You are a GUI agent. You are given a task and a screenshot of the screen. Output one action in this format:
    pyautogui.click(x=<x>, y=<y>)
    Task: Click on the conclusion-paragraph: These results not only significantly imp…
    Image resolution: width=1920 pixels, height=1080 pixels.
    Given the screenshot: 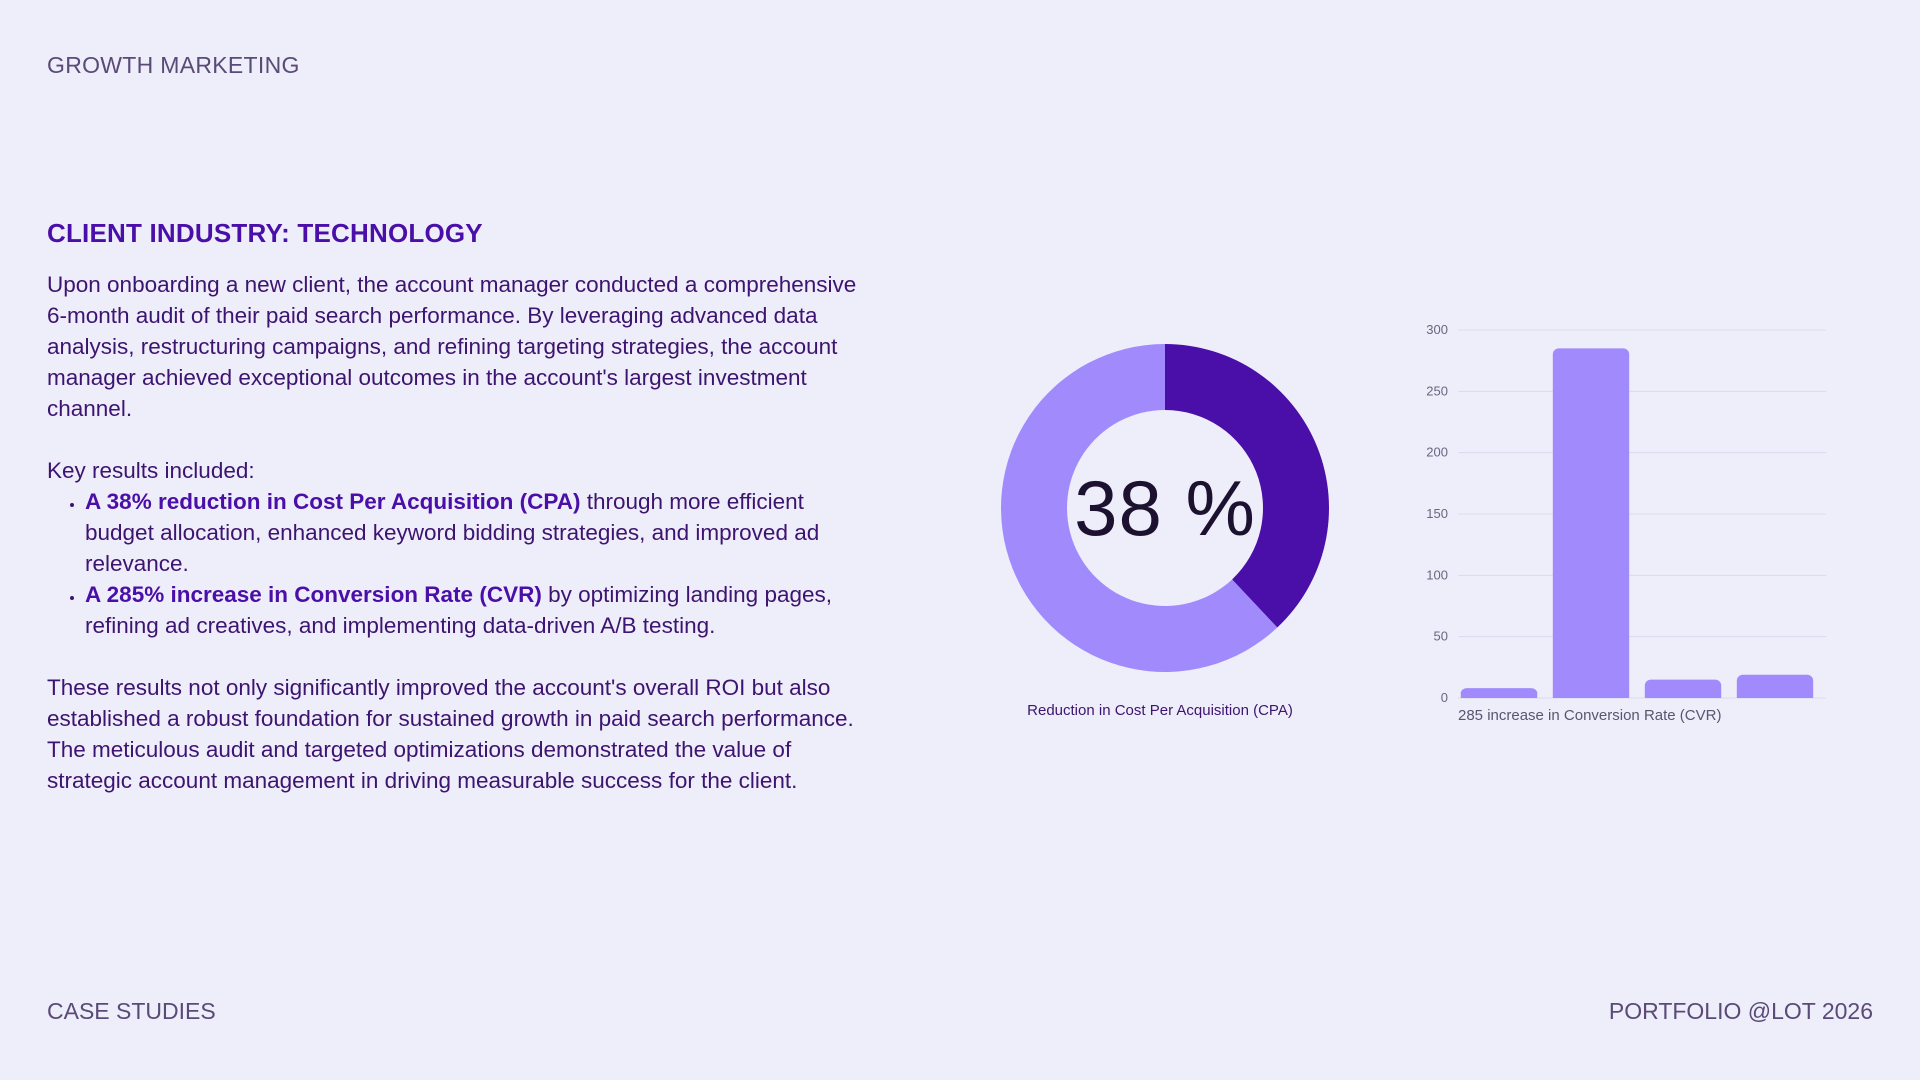 What is the action you would take?
    pyautogui.click(x=450, y=734)
    